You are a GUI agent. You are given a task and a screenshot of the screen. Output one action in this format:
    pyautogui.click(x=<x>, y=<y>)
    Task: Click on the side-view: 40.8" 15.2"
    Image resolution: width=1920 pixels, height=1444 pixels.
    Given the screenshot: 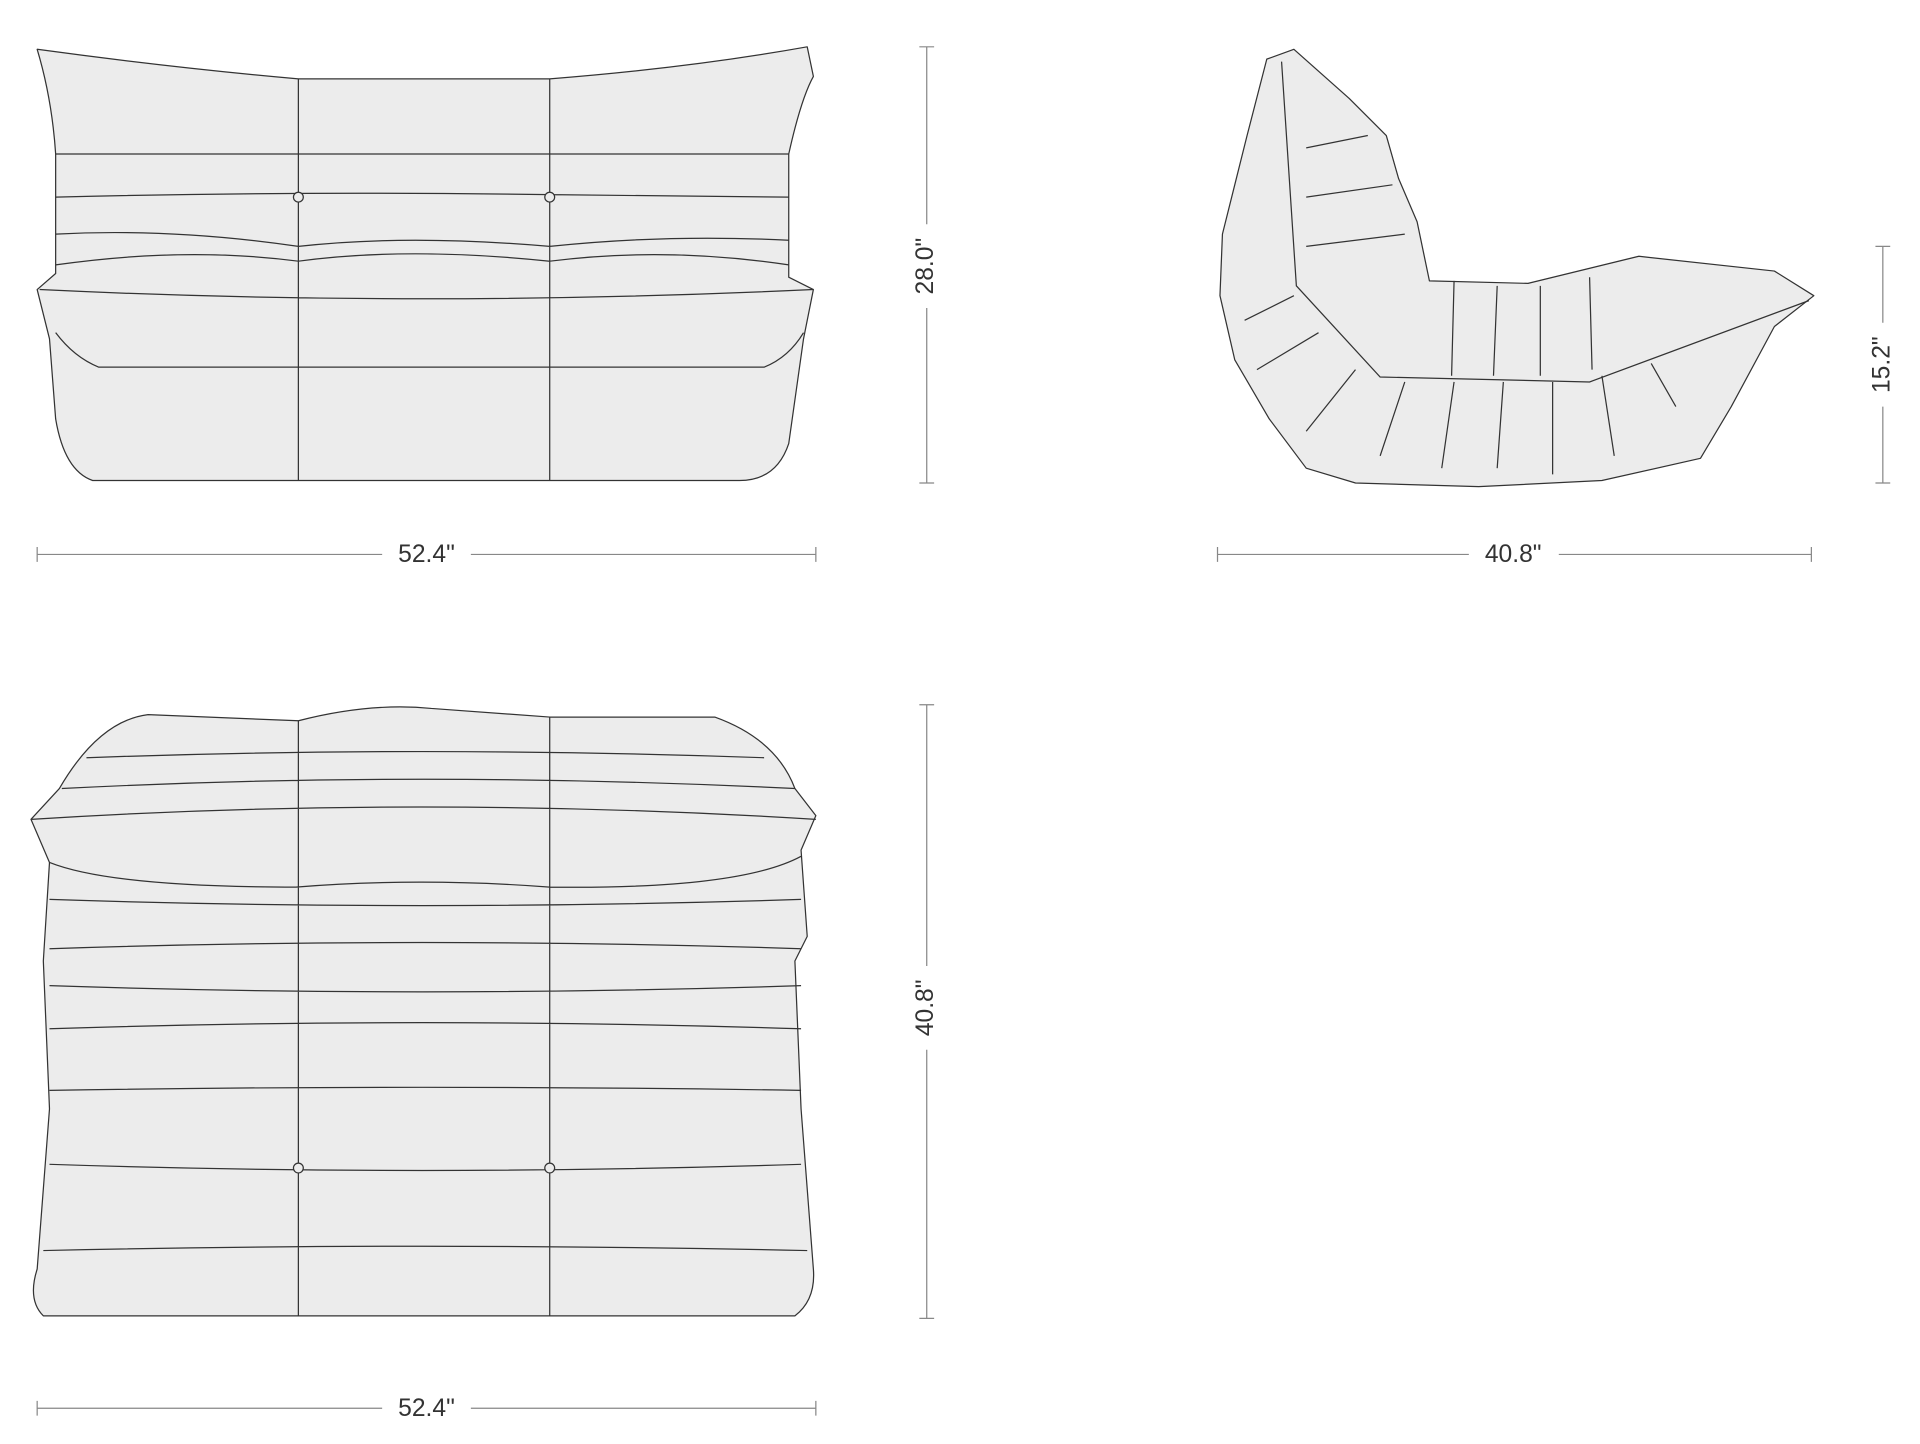 What is the action you would take?
    pyautogui.click(x=1555, y=308)
    